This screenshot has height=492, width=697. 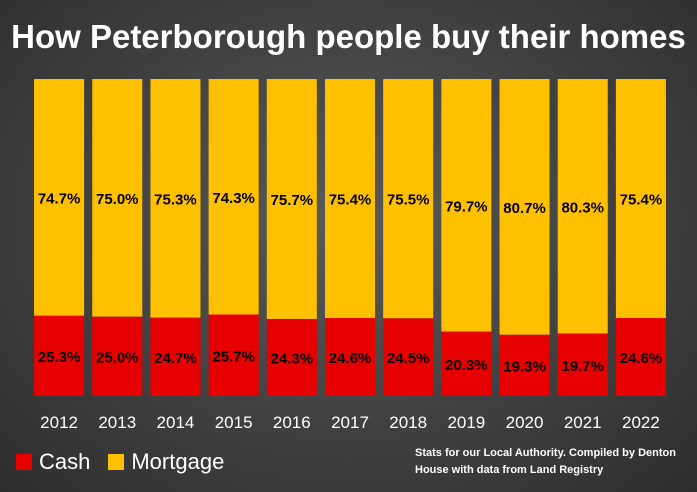 I want to click on data-label-cash-2012: 25.3%, so click(x=59, y=357).